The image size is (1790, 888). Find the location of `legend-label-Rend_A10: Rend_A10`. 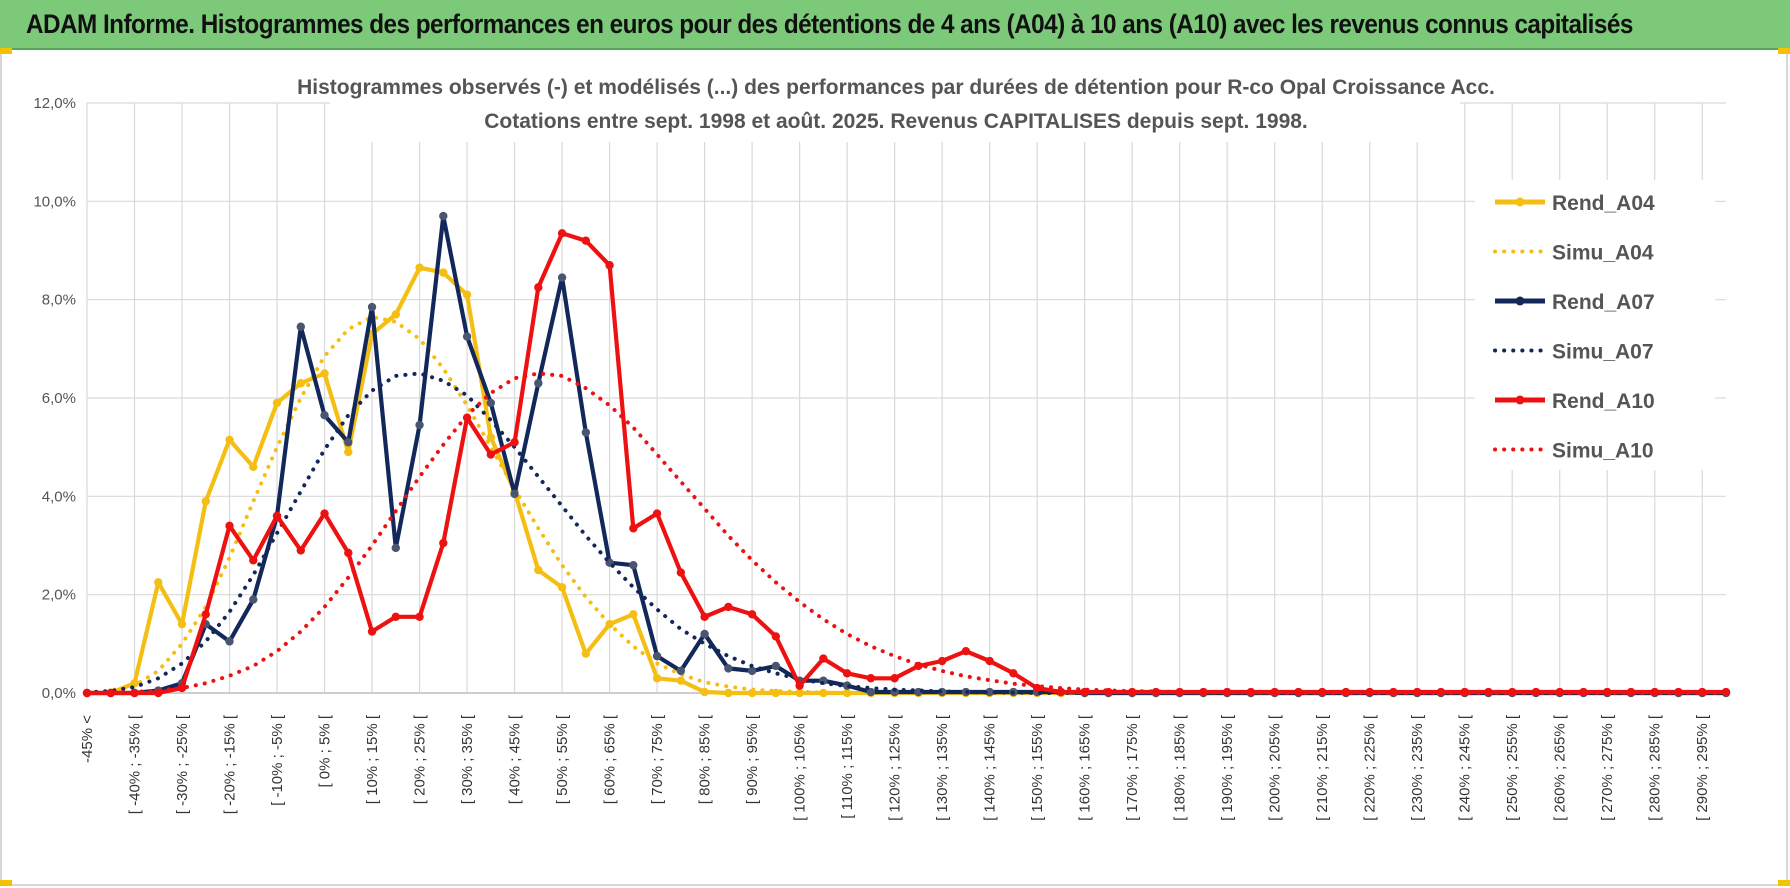

legend-label-Rend_A10: Rend_A10 is located at coordinates (1603, 401).